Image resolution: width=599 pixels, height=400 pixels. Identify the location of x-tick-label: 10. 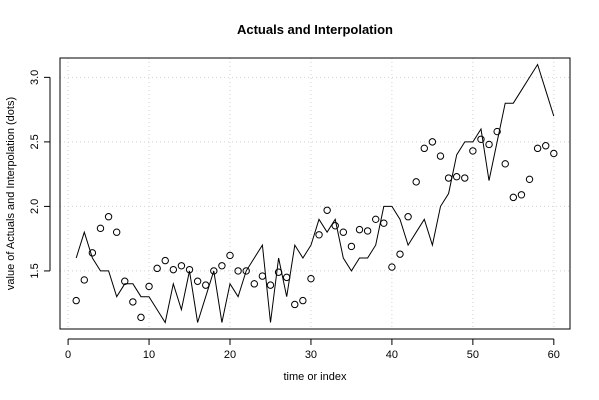
(149, 355).